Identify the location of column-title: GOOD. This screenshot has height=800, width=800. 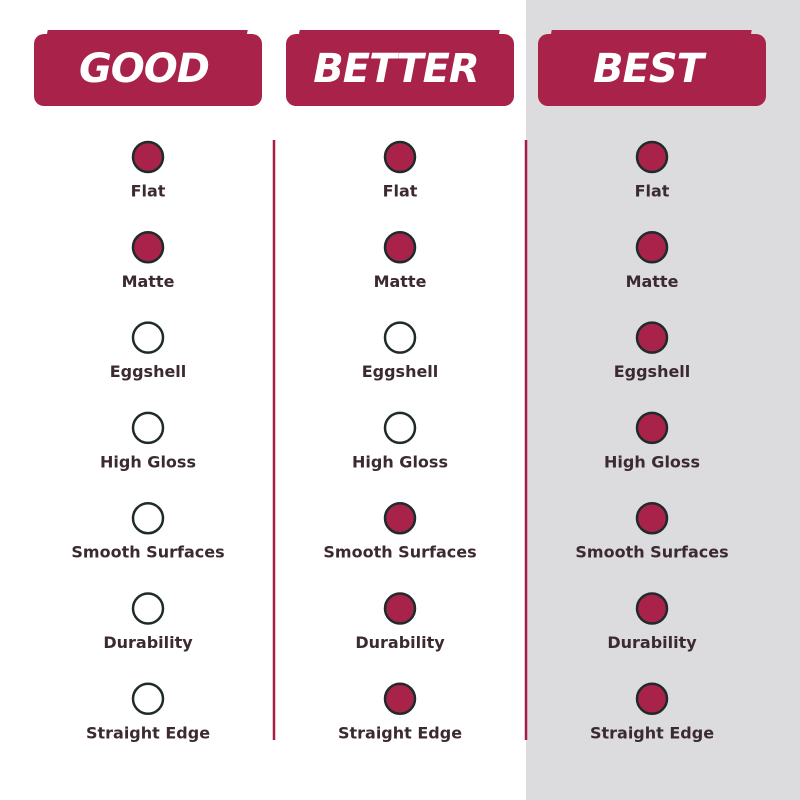
(144, 69).